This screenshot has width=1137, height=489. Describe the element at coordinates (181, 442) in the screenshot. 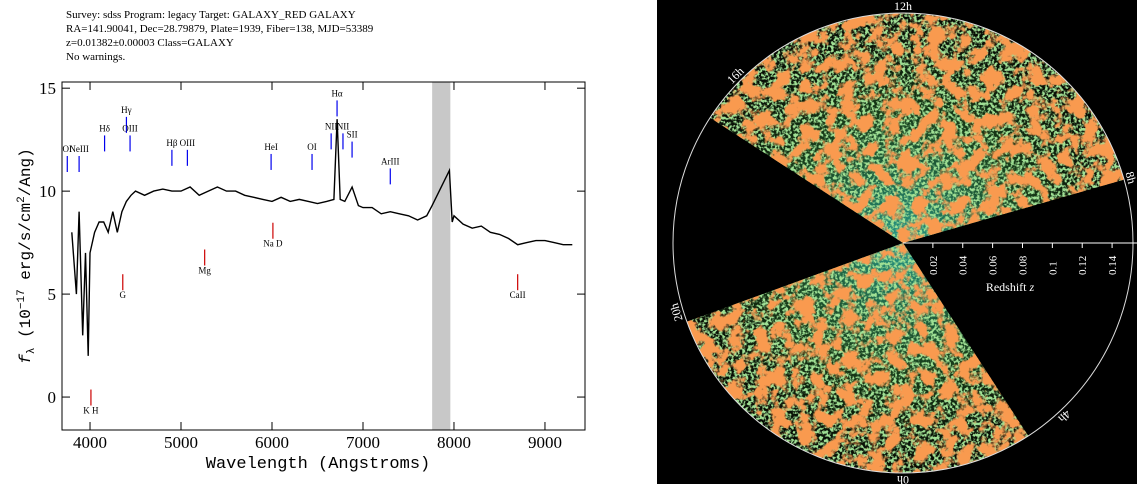

I see `x-tick-label: 5000` at that location.